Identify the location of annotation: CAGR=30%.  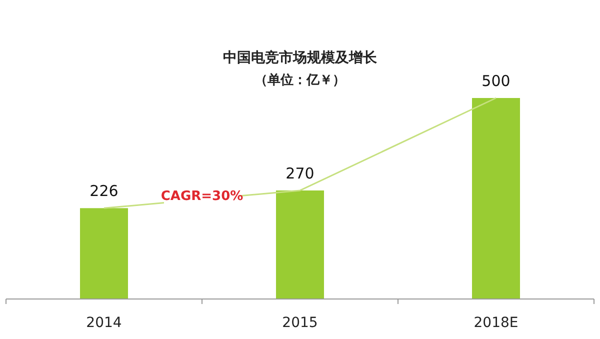
(202, 196).